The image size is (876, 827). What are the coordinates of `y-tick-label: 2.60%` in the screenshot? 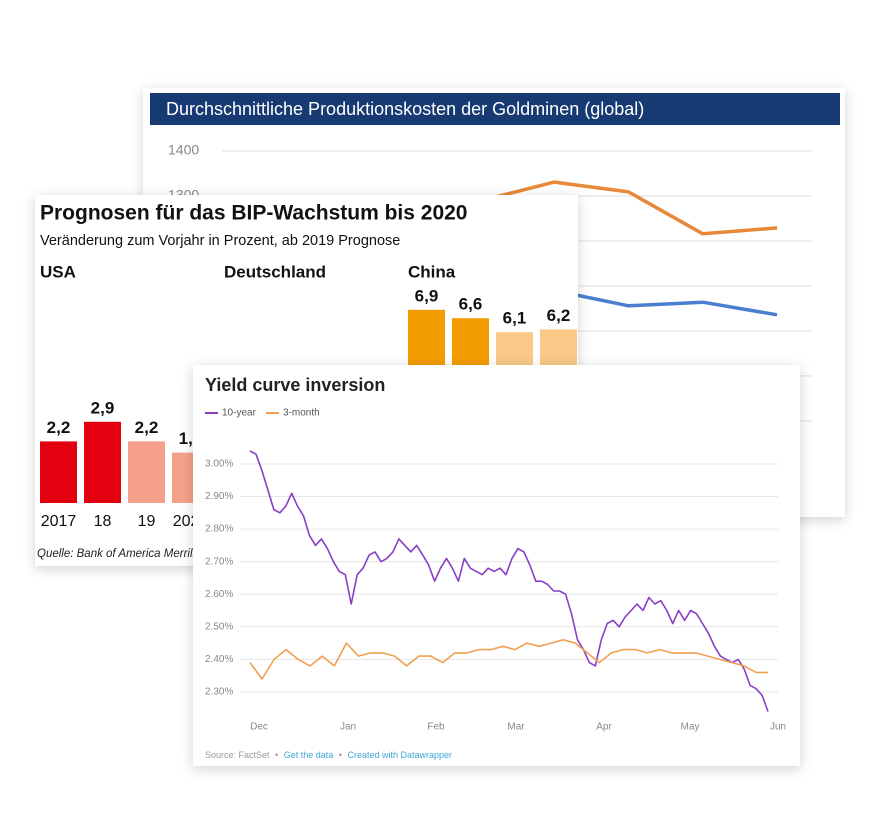 It's located at (219, 594).